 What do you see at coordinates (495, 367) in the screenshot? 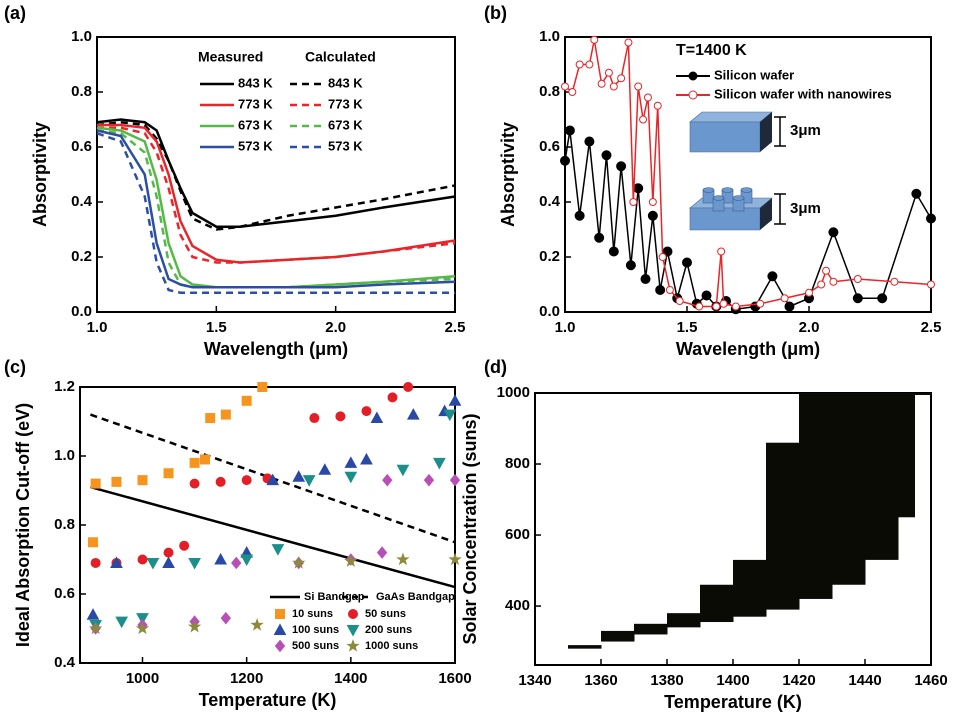
I see `panel-label: (d)` at bounding box center [495, 367].